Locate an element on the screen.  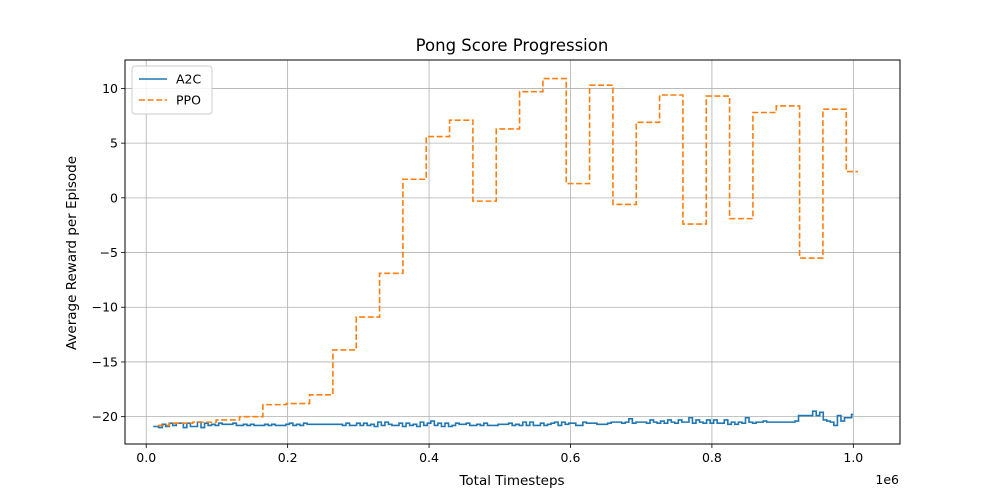
y-tick-label: 0 is located at coordinates (114, 197).